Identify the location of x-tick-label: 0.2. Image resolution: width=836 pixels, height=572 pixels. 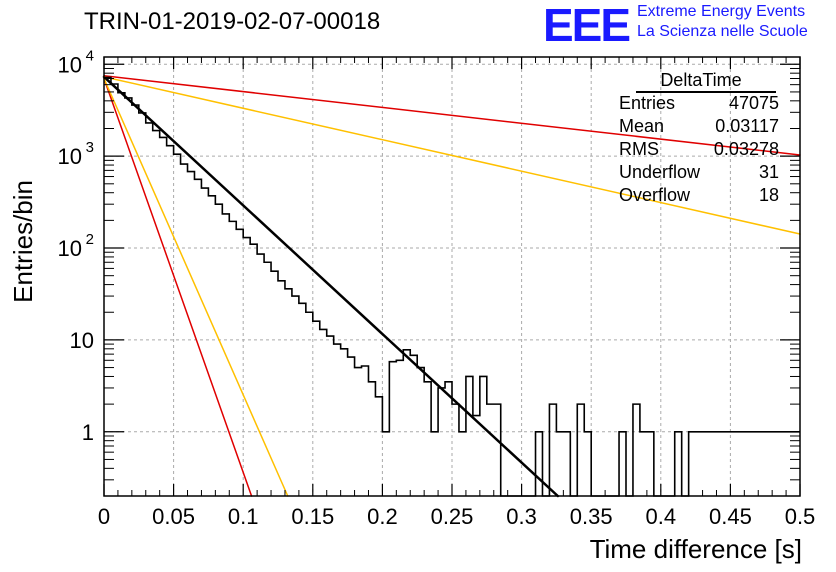
(382, 516).